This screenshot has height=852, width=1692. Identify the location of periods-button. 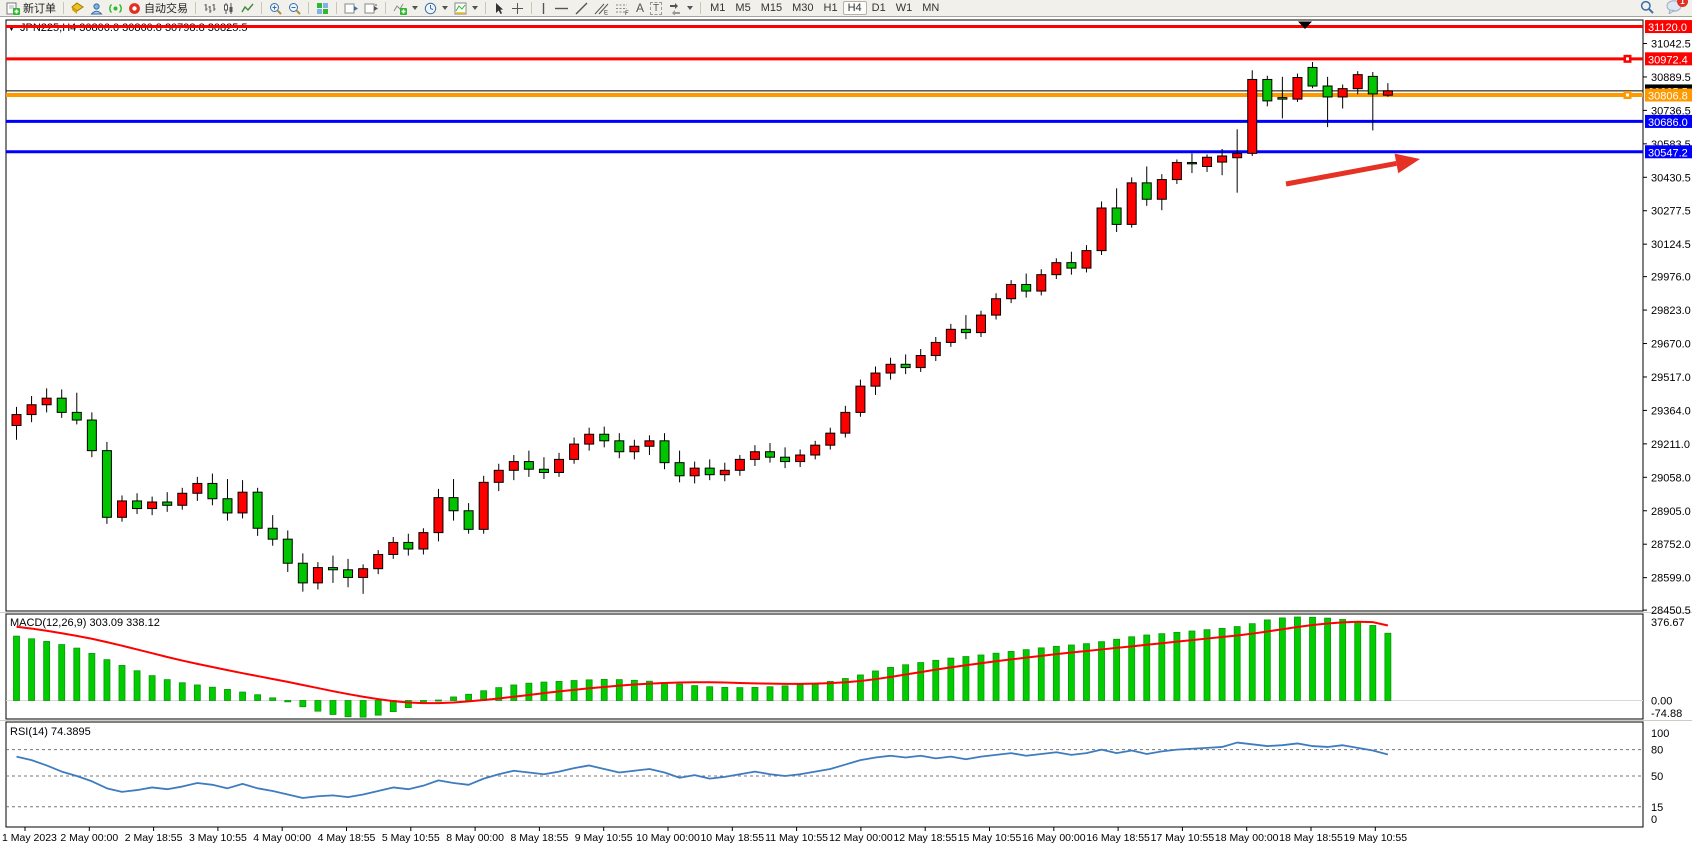
(436, 8).